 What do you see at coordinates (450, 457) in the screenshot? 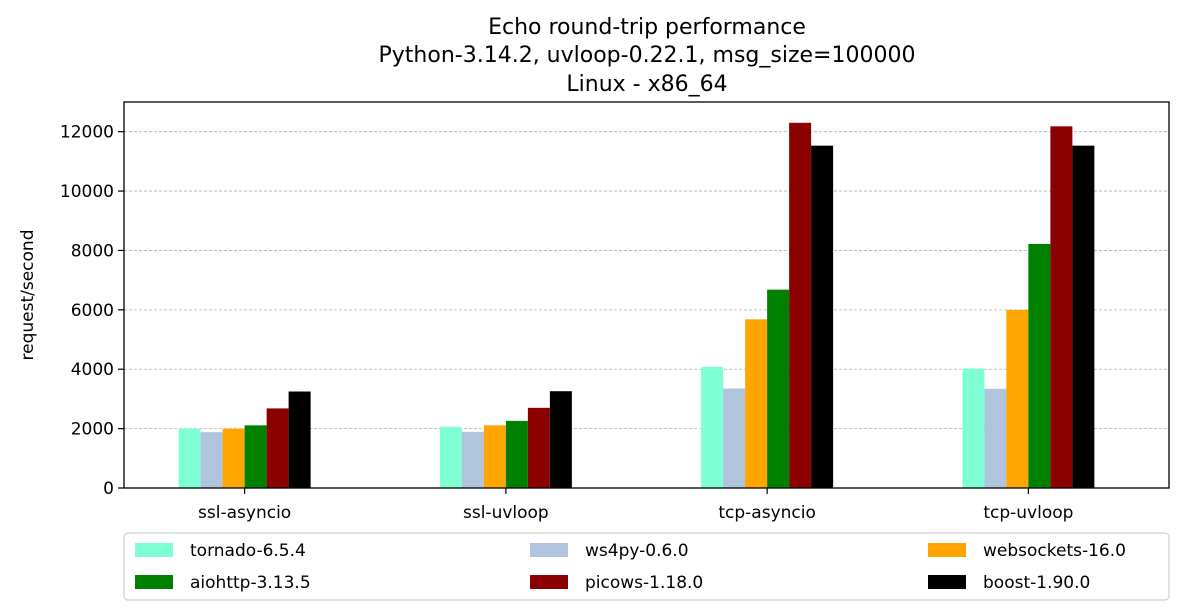
I see `bar-tornado-6.5.4-ssl-uvloop` at bounding box center [450, 457].